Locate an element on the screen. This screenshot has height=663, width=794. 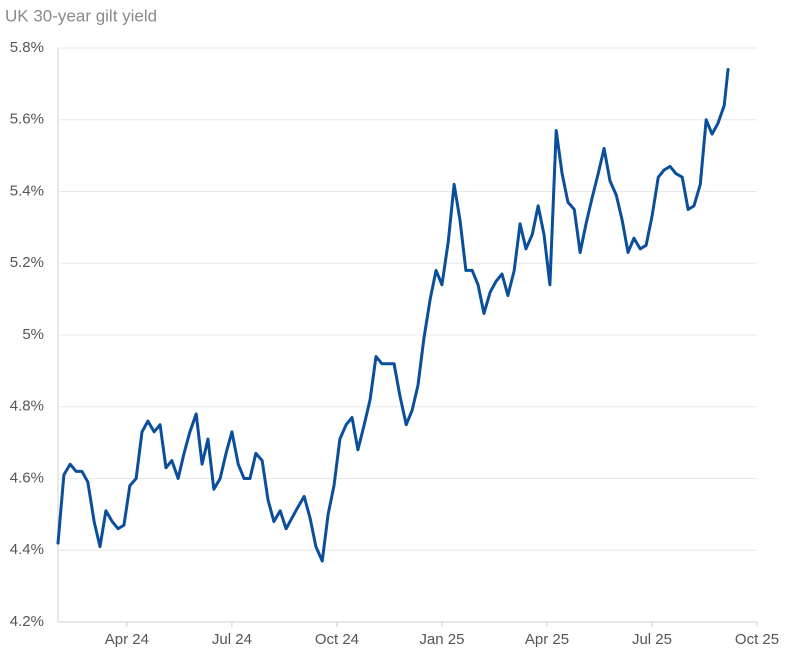
chart-title: UK 30-year gilt yield is located at coordinates (81, 15).